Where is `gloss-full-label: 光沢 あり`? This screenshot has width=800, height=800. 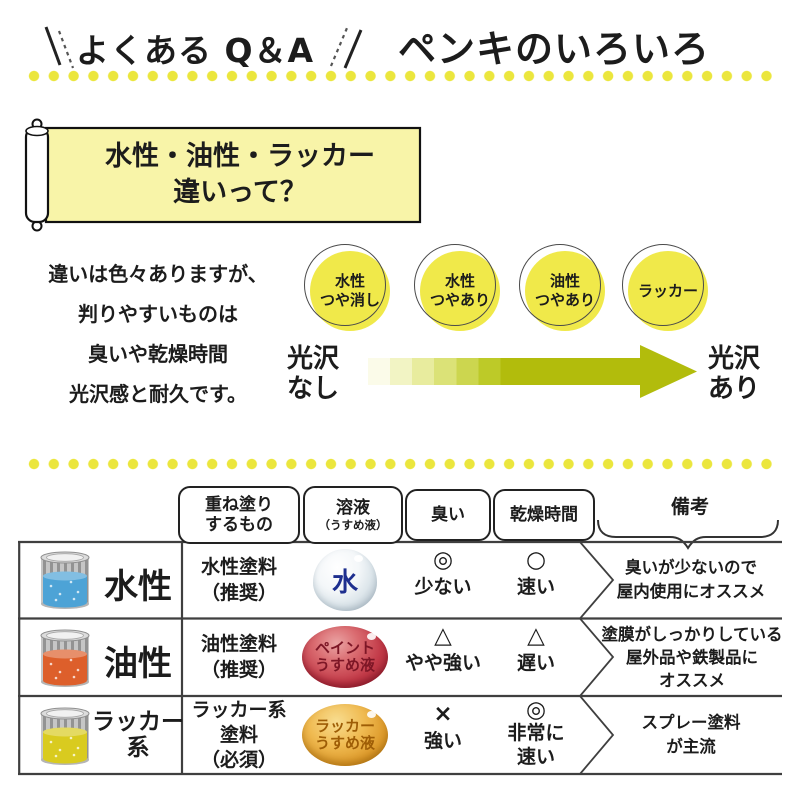
gloss-full-label: 光沢 あり is located at coordinates (733, 374).